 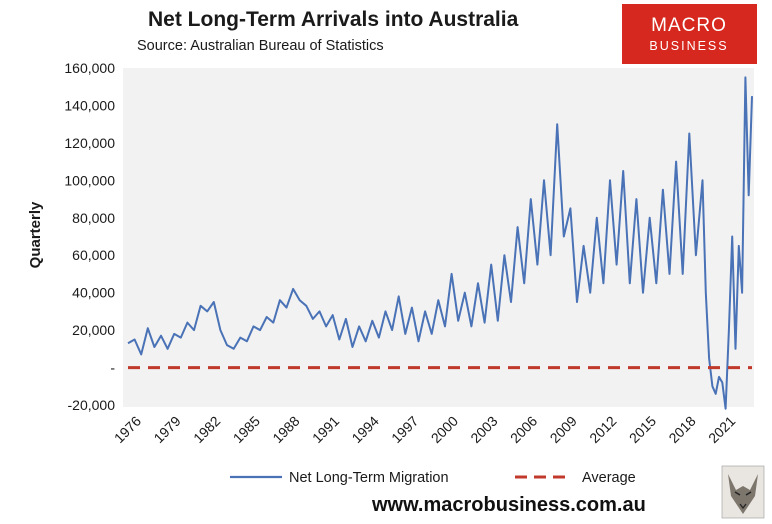 I want to click on x-tick-label: 2009, so click(x=563, y=429).